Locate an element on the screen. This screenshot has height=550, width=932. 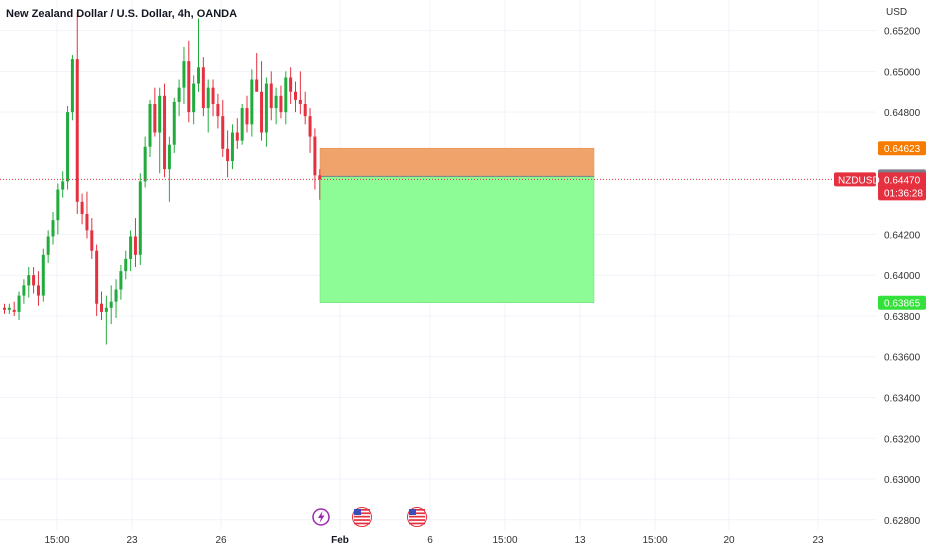
time-axis: 15:00 23 26 Feb 6 15:00 13 15:00 20 23 is located at coordinates (434, 540).